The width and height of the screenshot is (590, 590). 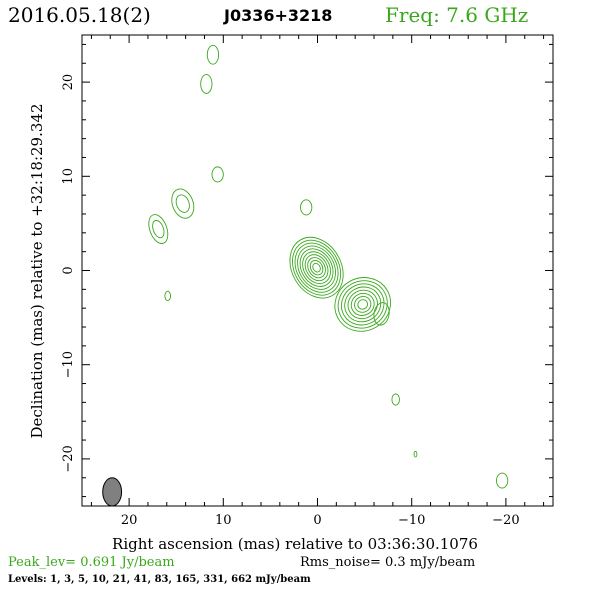 I want to click on frequency-label: Freq: 7.6 GHz, so click(x=456, y=15).